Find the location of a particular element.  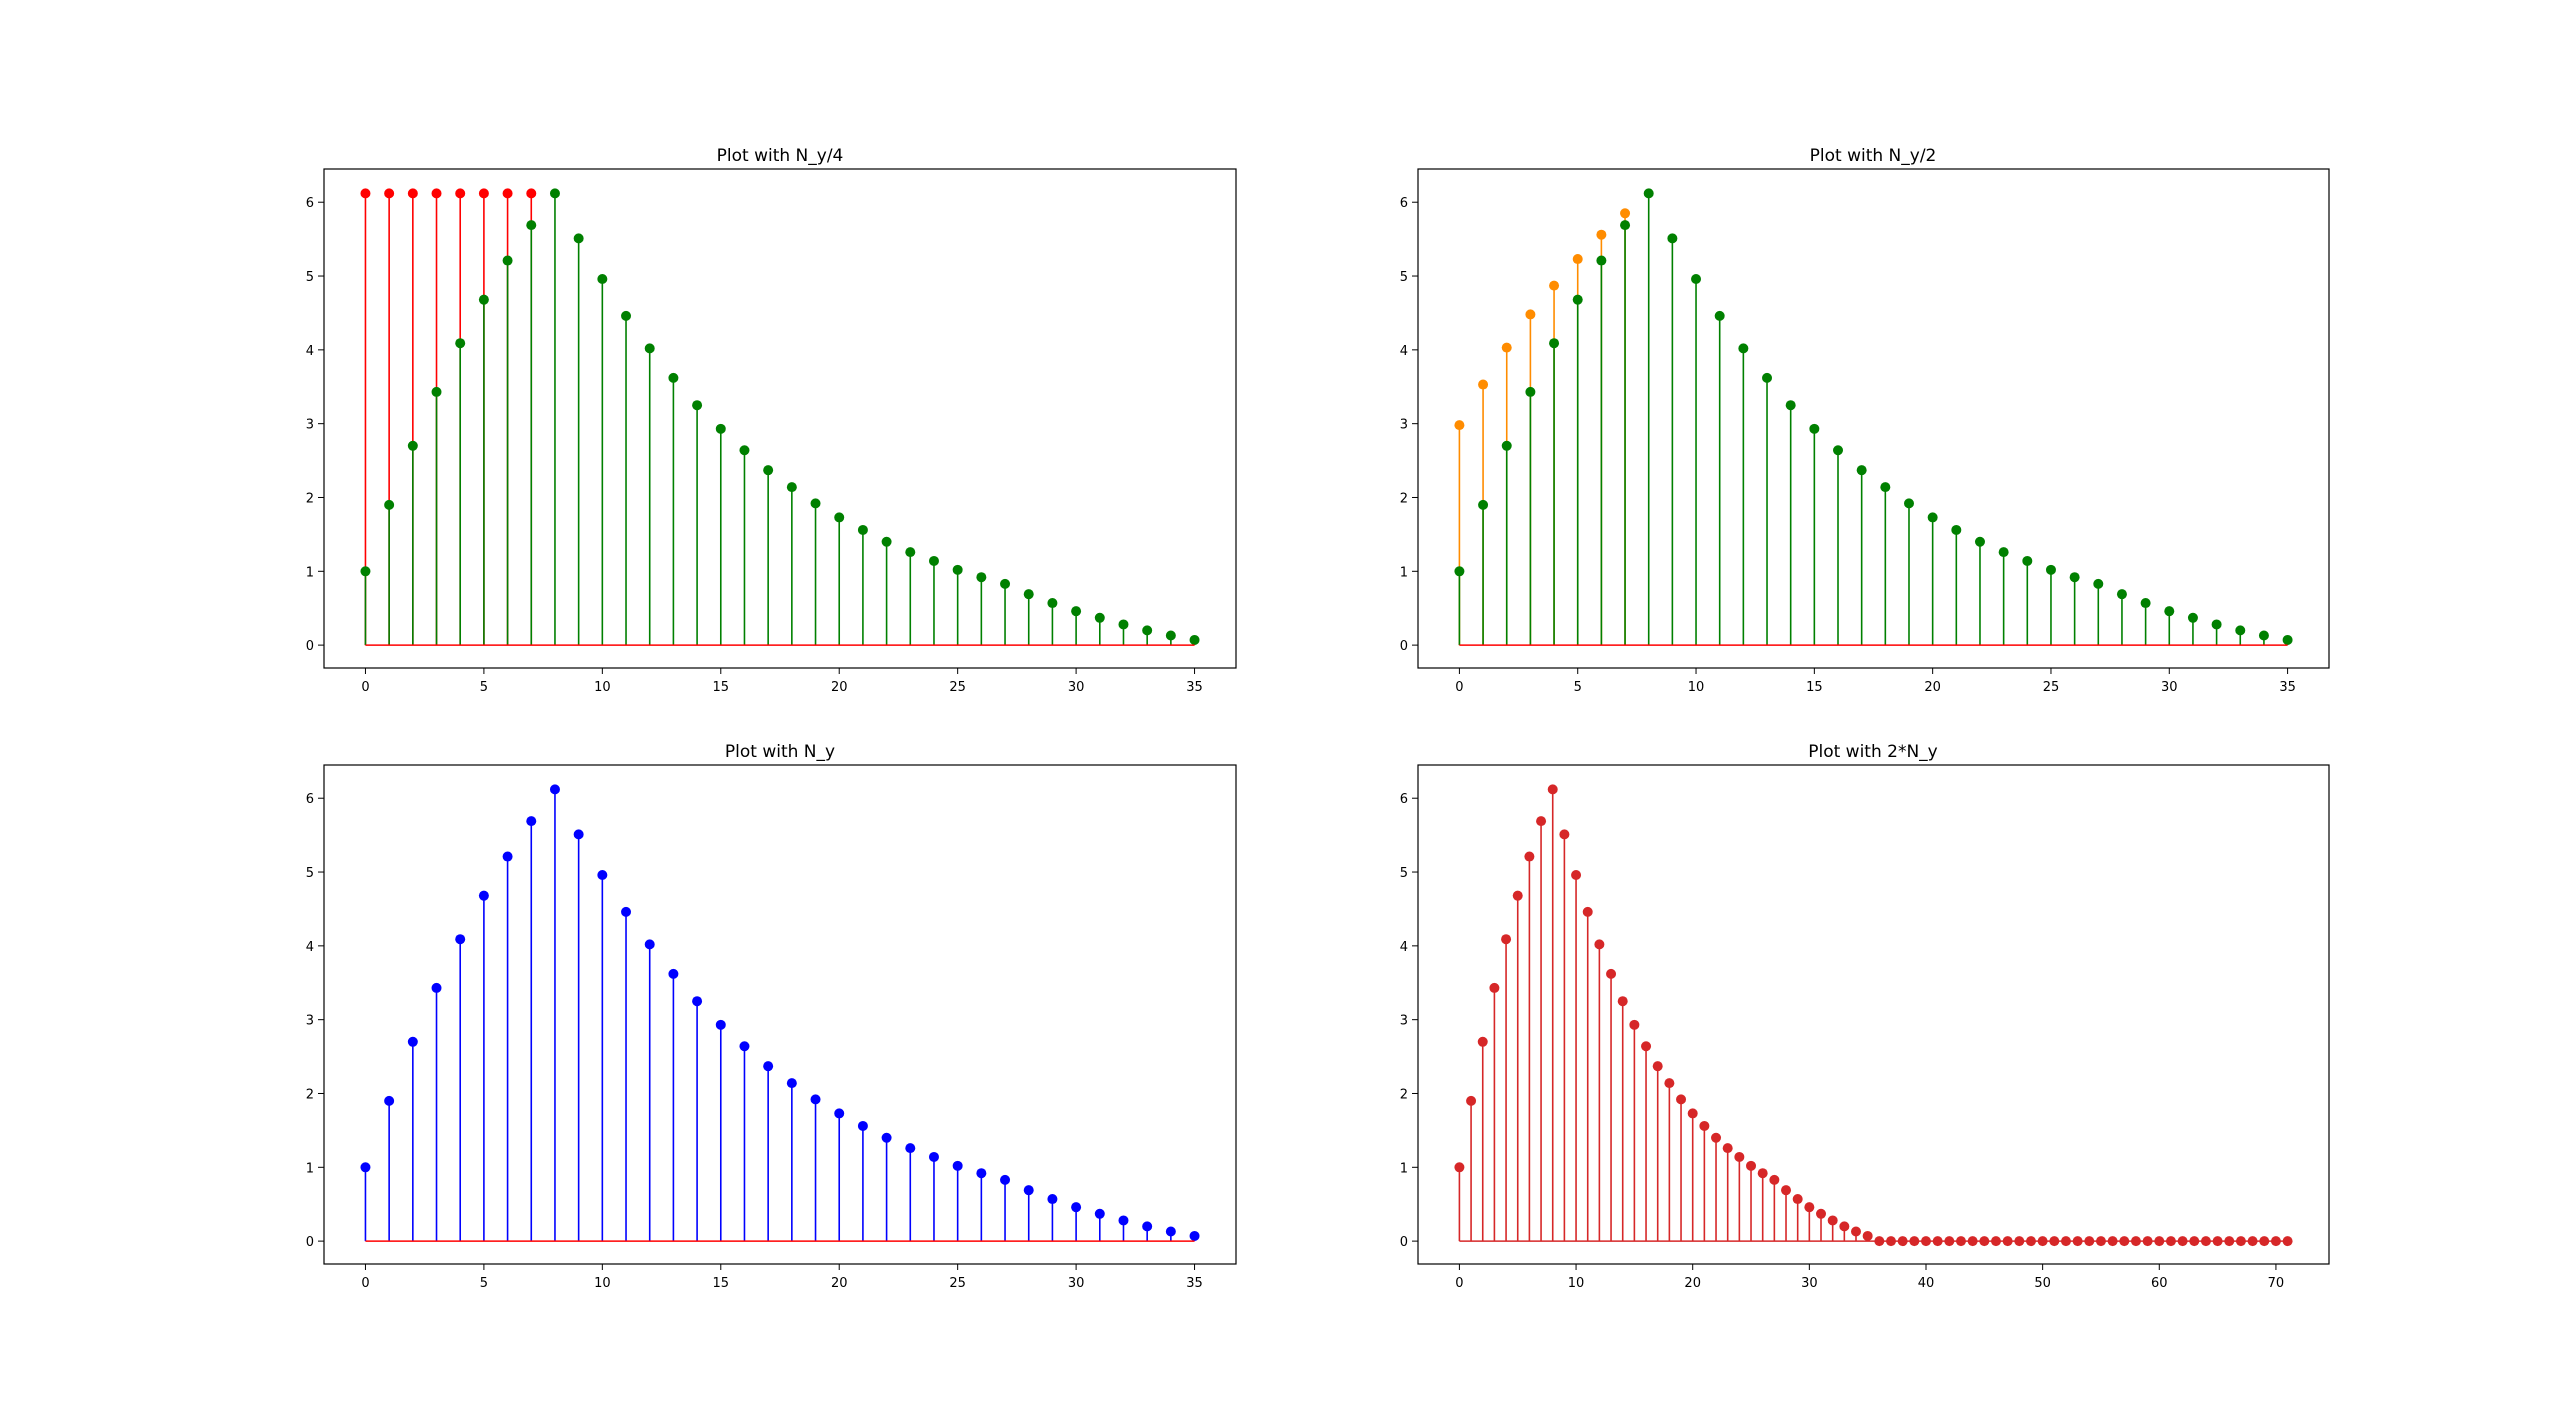

x-tick-label: 25 is located at coordinates (2051, 687).